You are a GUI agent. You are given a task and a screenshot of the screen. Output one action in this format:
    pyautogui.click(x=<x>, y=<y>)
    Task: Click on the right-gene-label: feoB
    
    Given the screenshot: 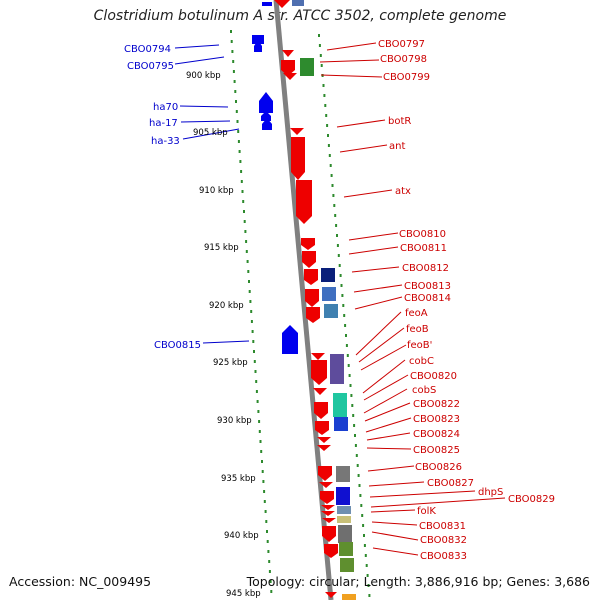 What is the action you would take?
    pyautogui.click(x=417, y=329)
    